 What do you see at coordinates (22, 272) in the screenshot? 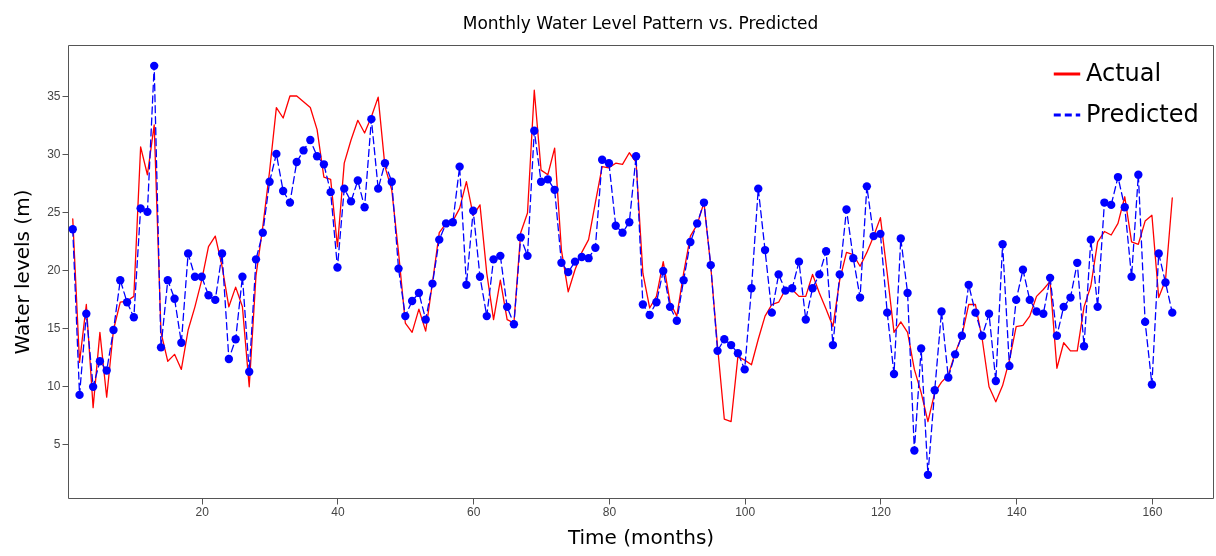
I see `y-axis-title: Water levels (m)` at bounding box center [22, 272].